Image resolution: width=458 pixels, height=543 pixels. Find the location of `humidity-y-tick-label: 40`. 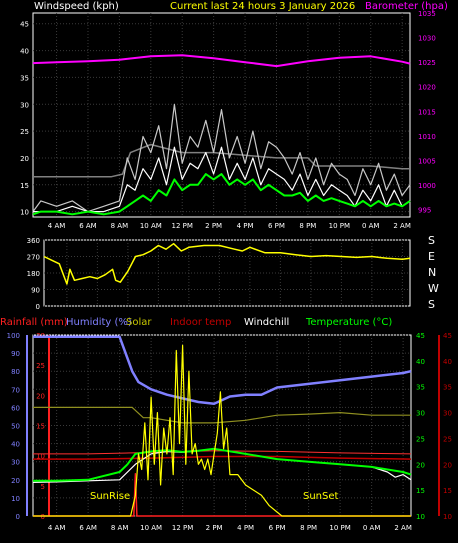

humidity-y-tick-label: 40 is located at coordinates (15, 445).